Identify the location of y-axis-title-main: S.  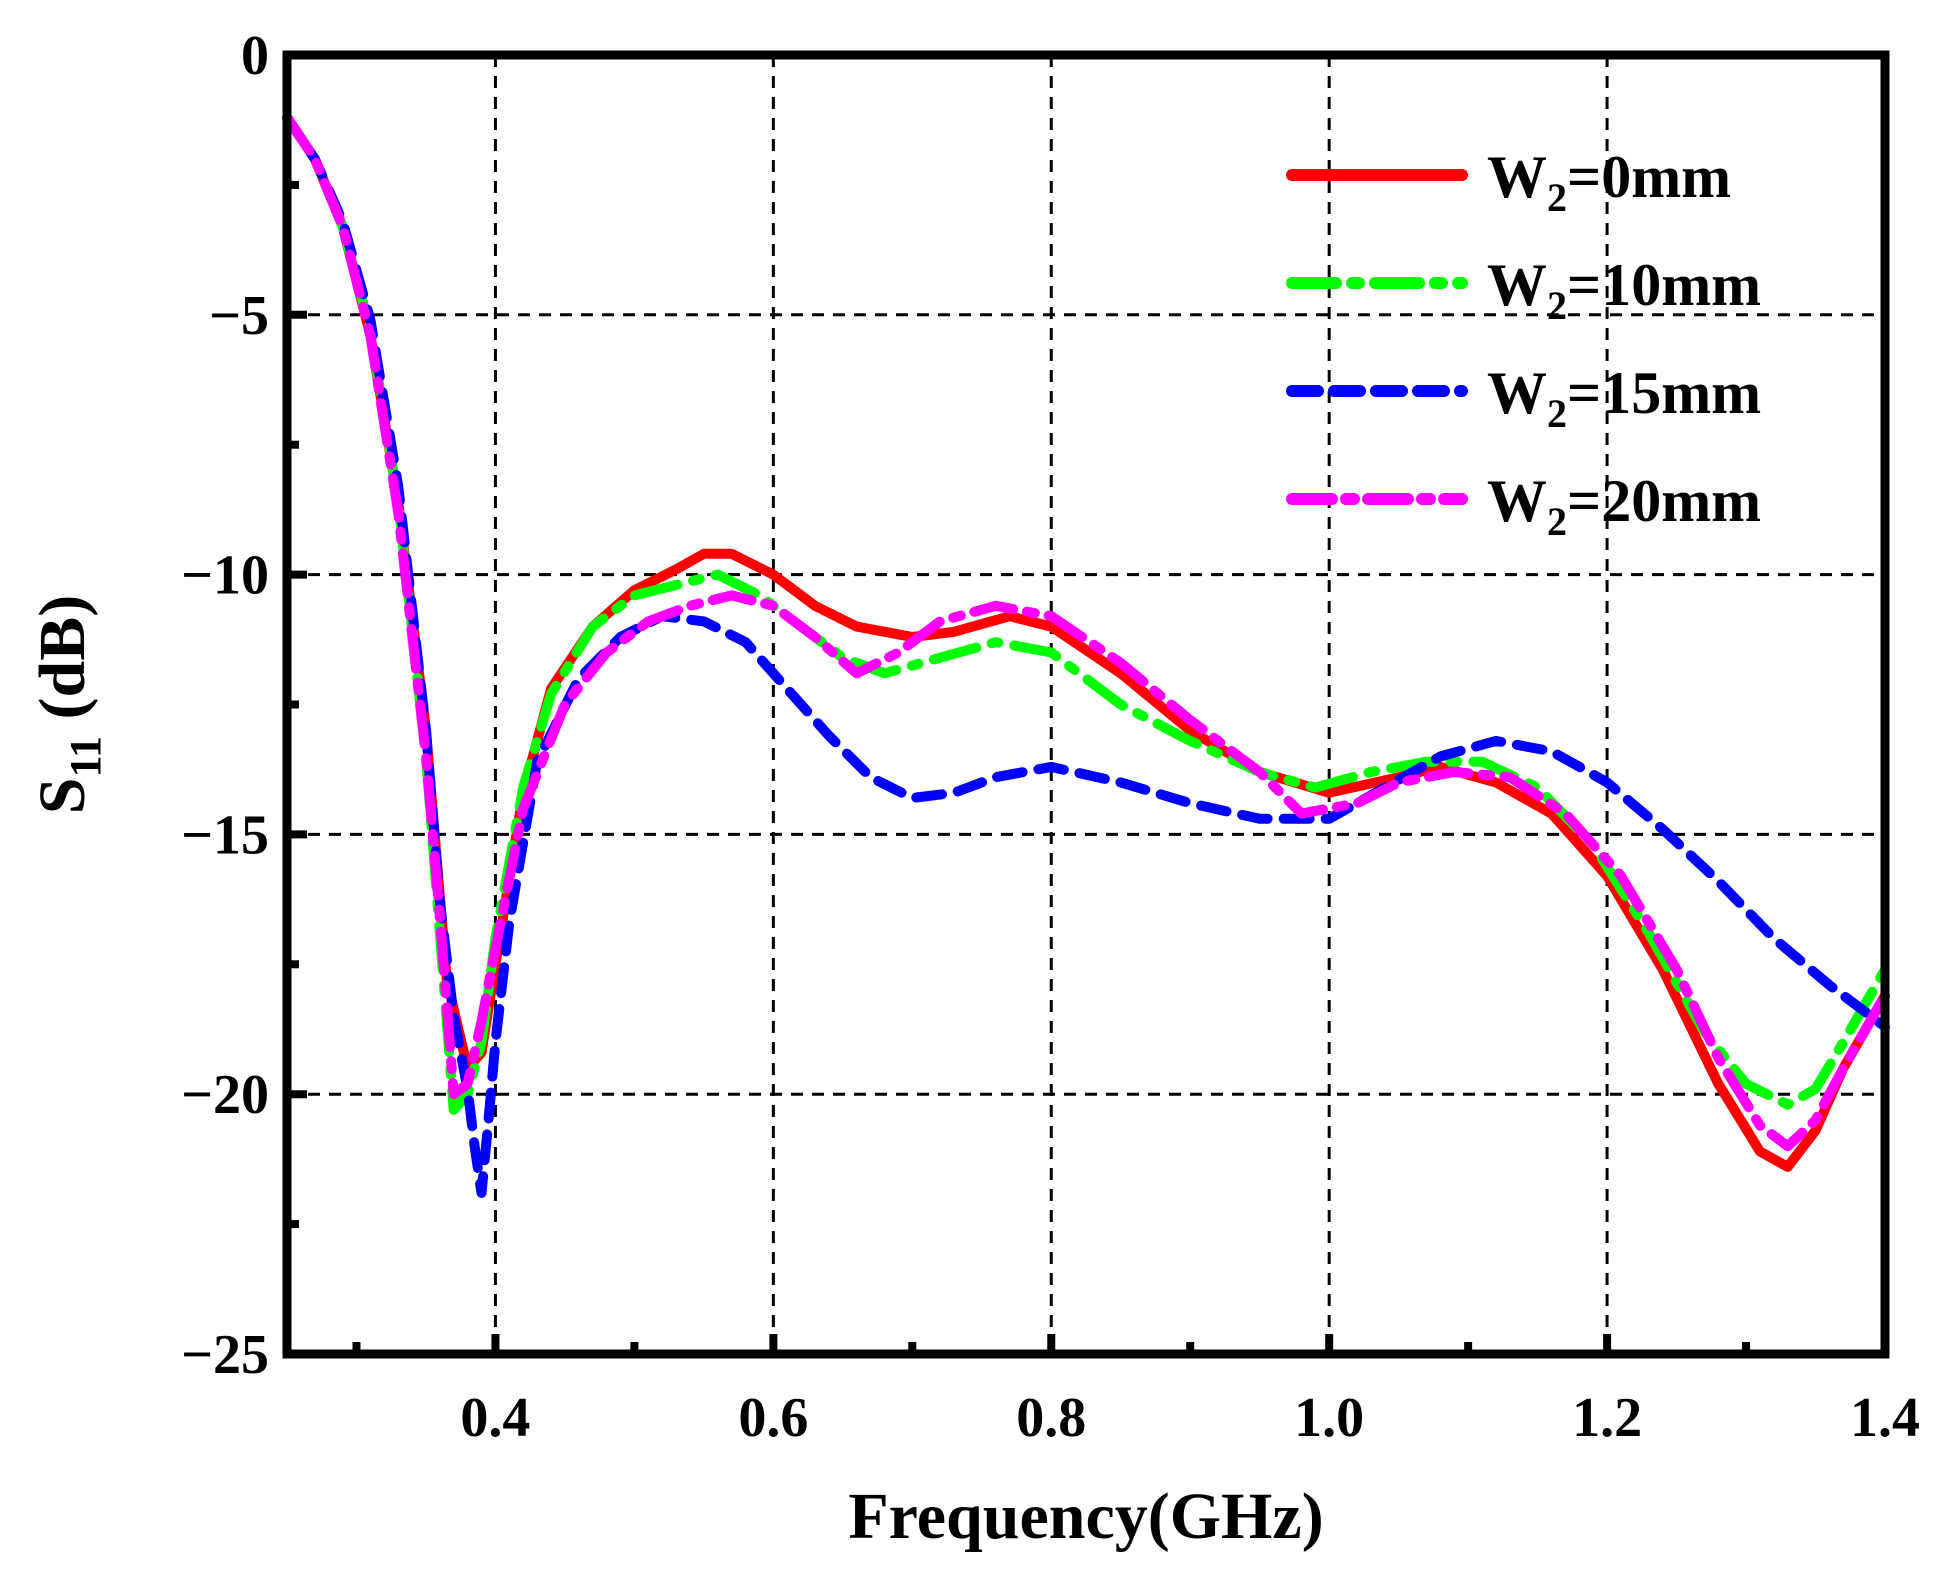
(62, 796).